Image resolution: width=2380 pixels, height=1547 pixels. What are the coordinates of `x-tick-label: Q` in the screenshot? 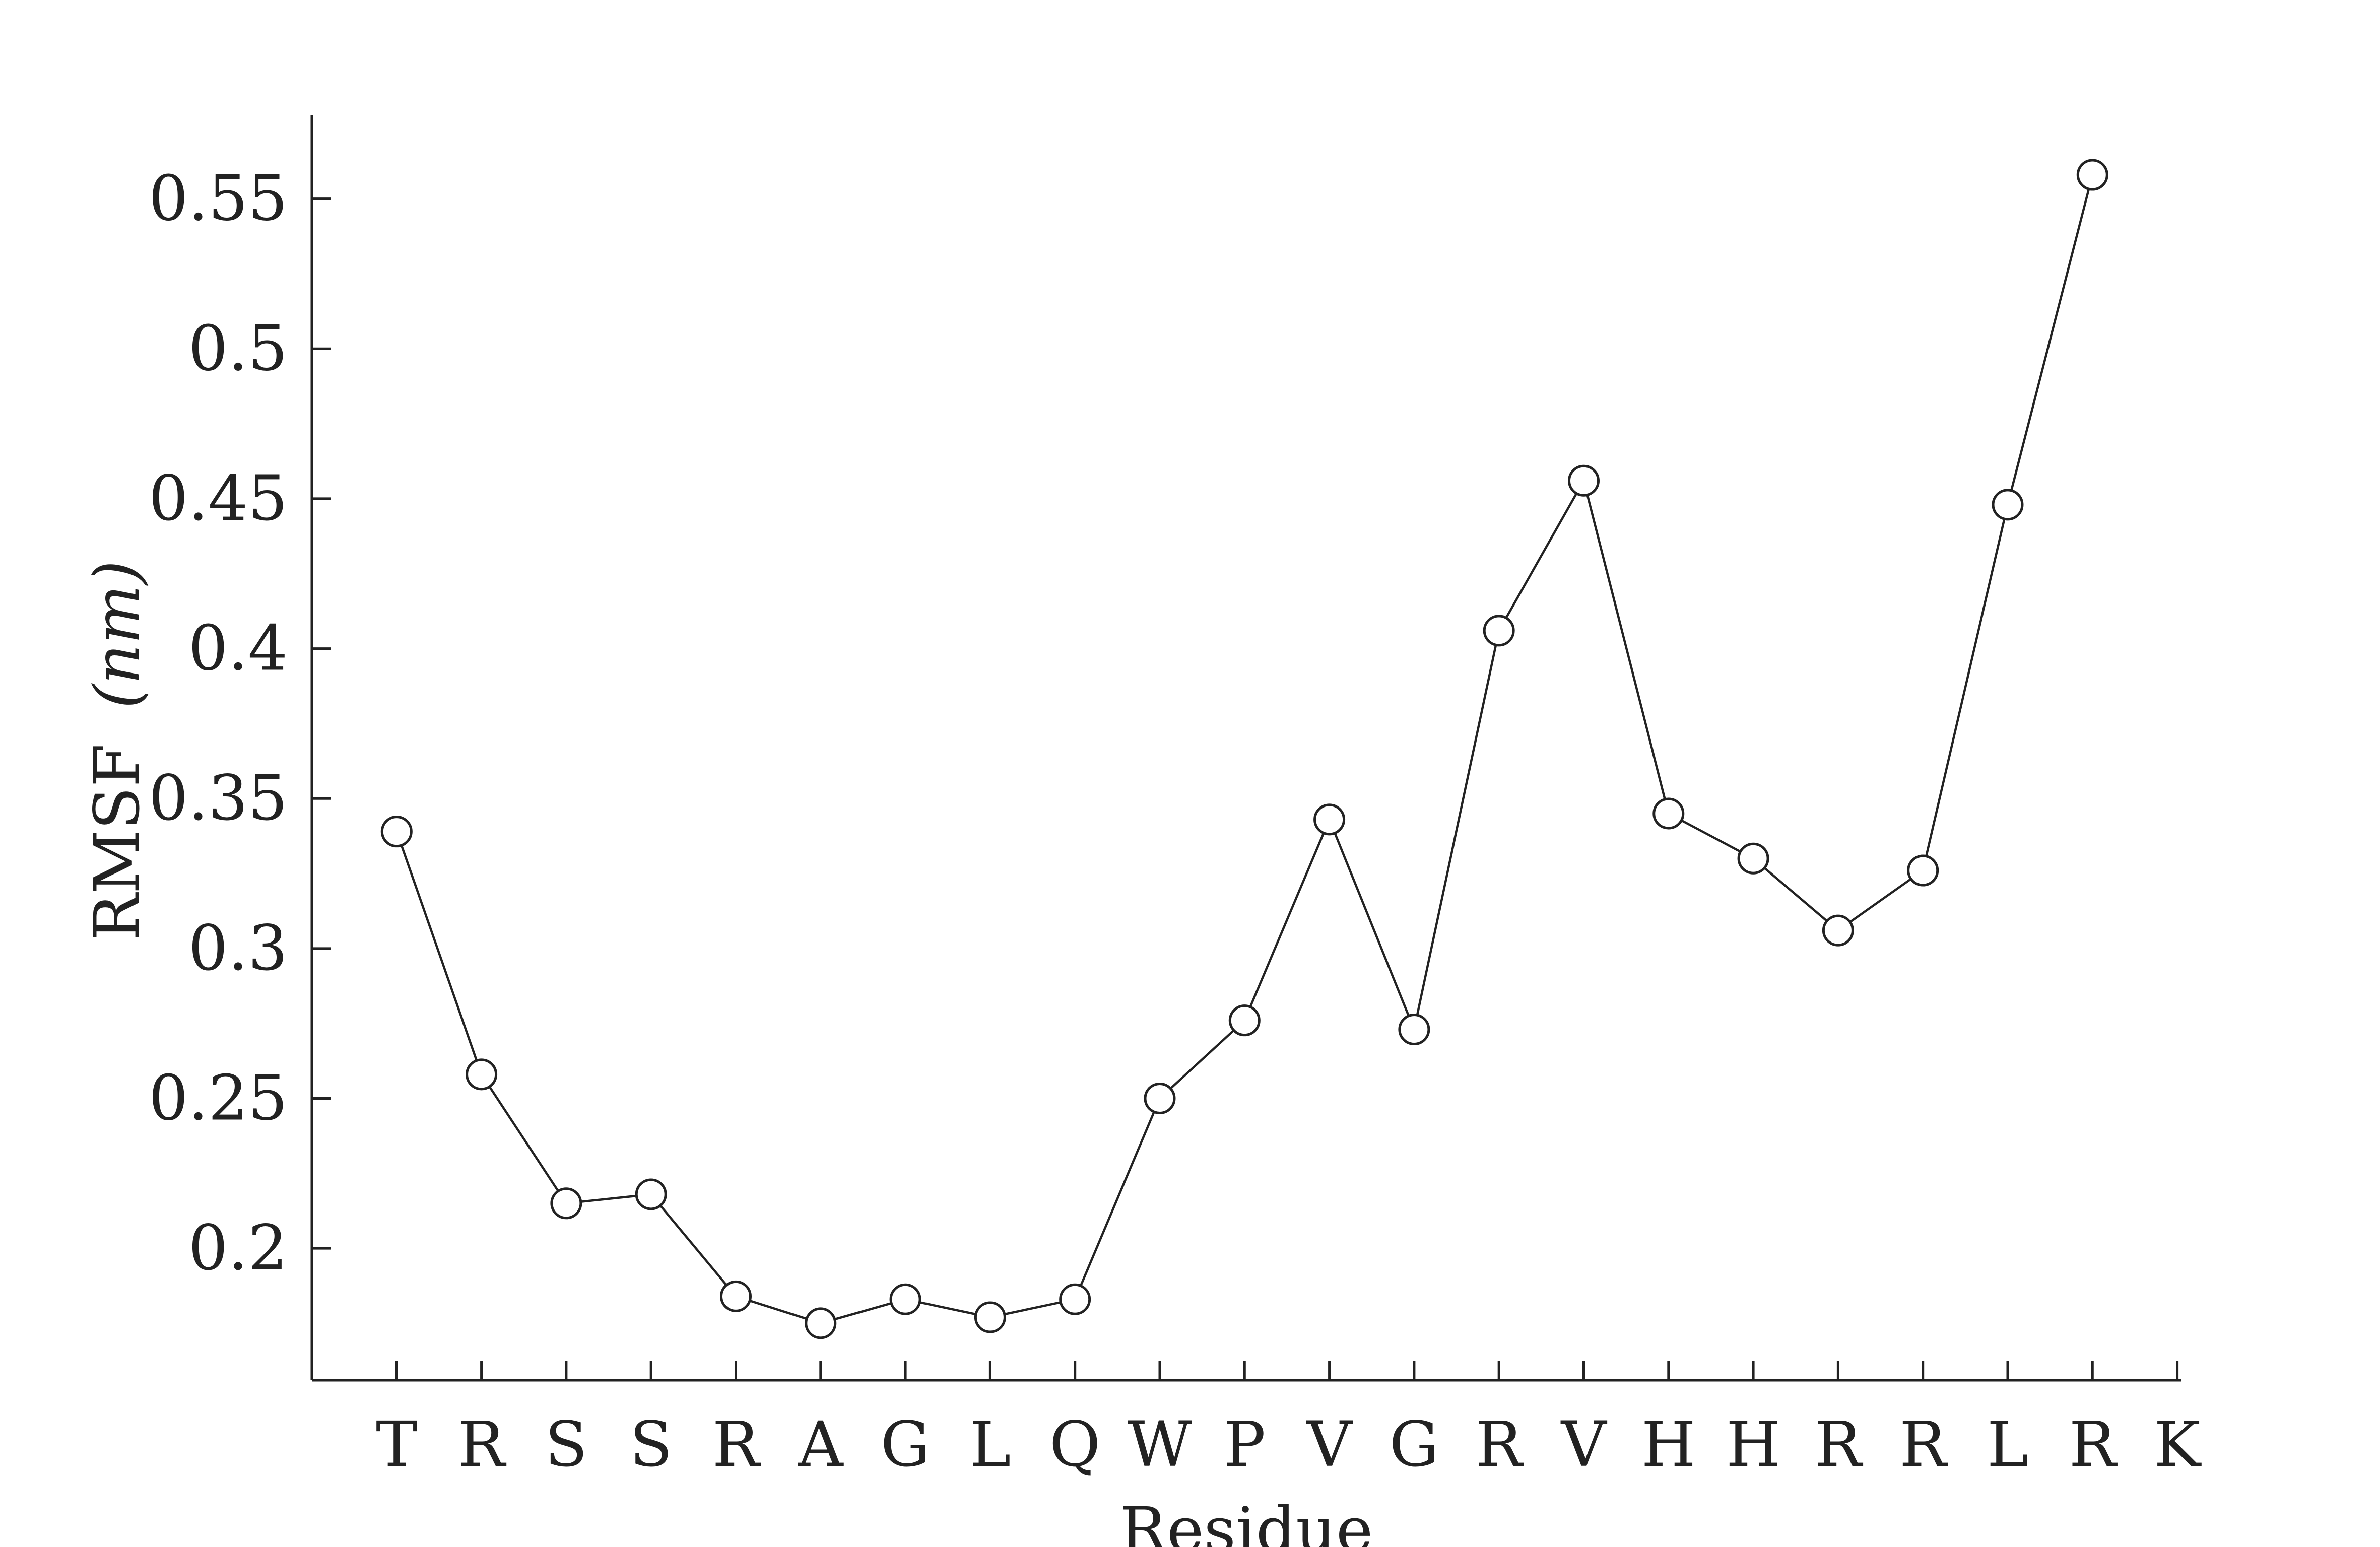 It's located at (1075, 1444).